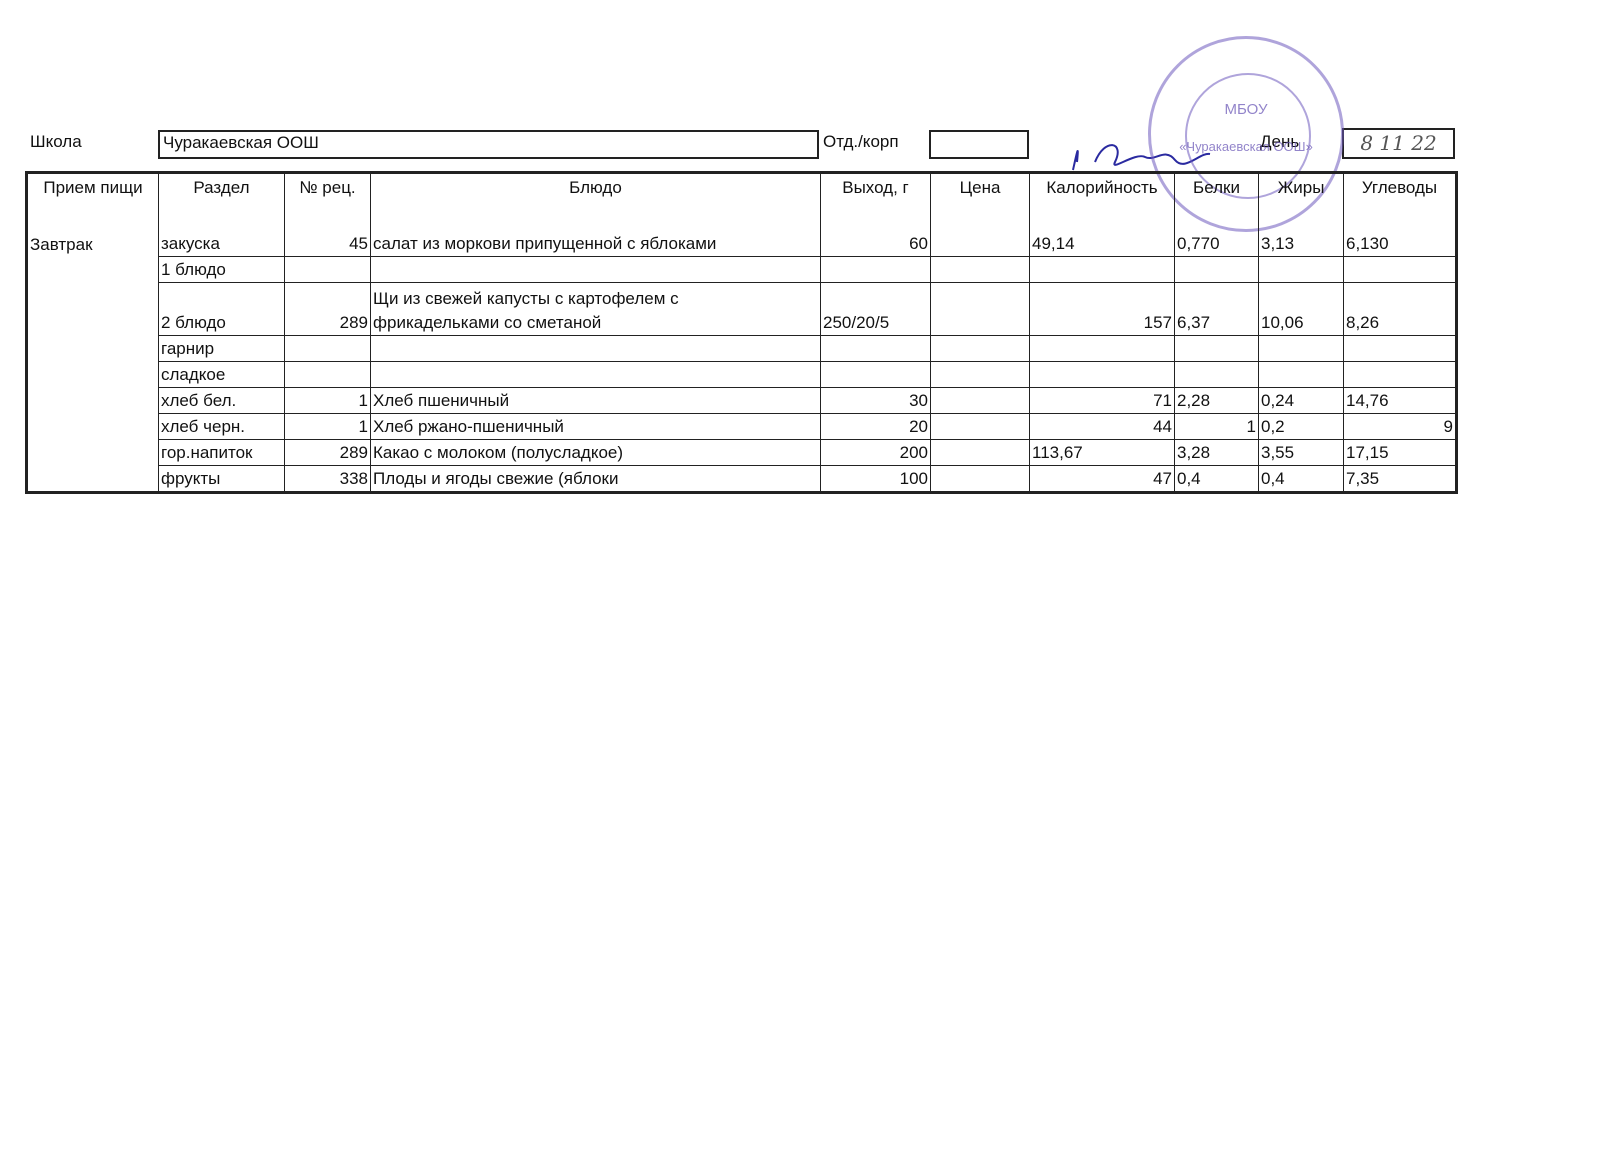 This screenshot has height=1164, width=1600. What do you see at coordinates (1400, 426) in the screenshot?
I see `cell: 9` at bounding box center [1400, 426].